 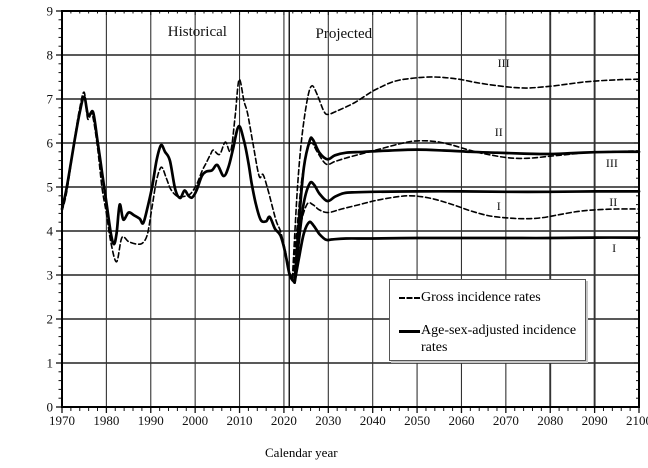 I want to click on annotation-gross-iii: III, so click(x=504, y=63).